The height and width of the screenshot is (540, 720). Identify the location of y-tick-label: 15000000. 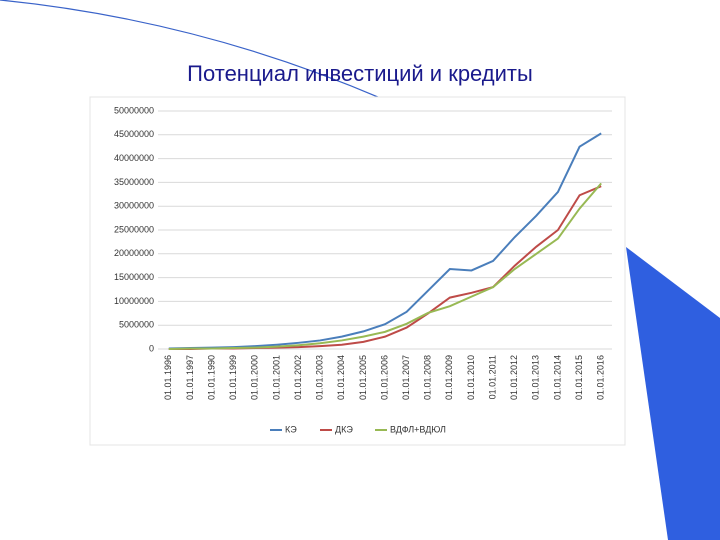
(134, 277).